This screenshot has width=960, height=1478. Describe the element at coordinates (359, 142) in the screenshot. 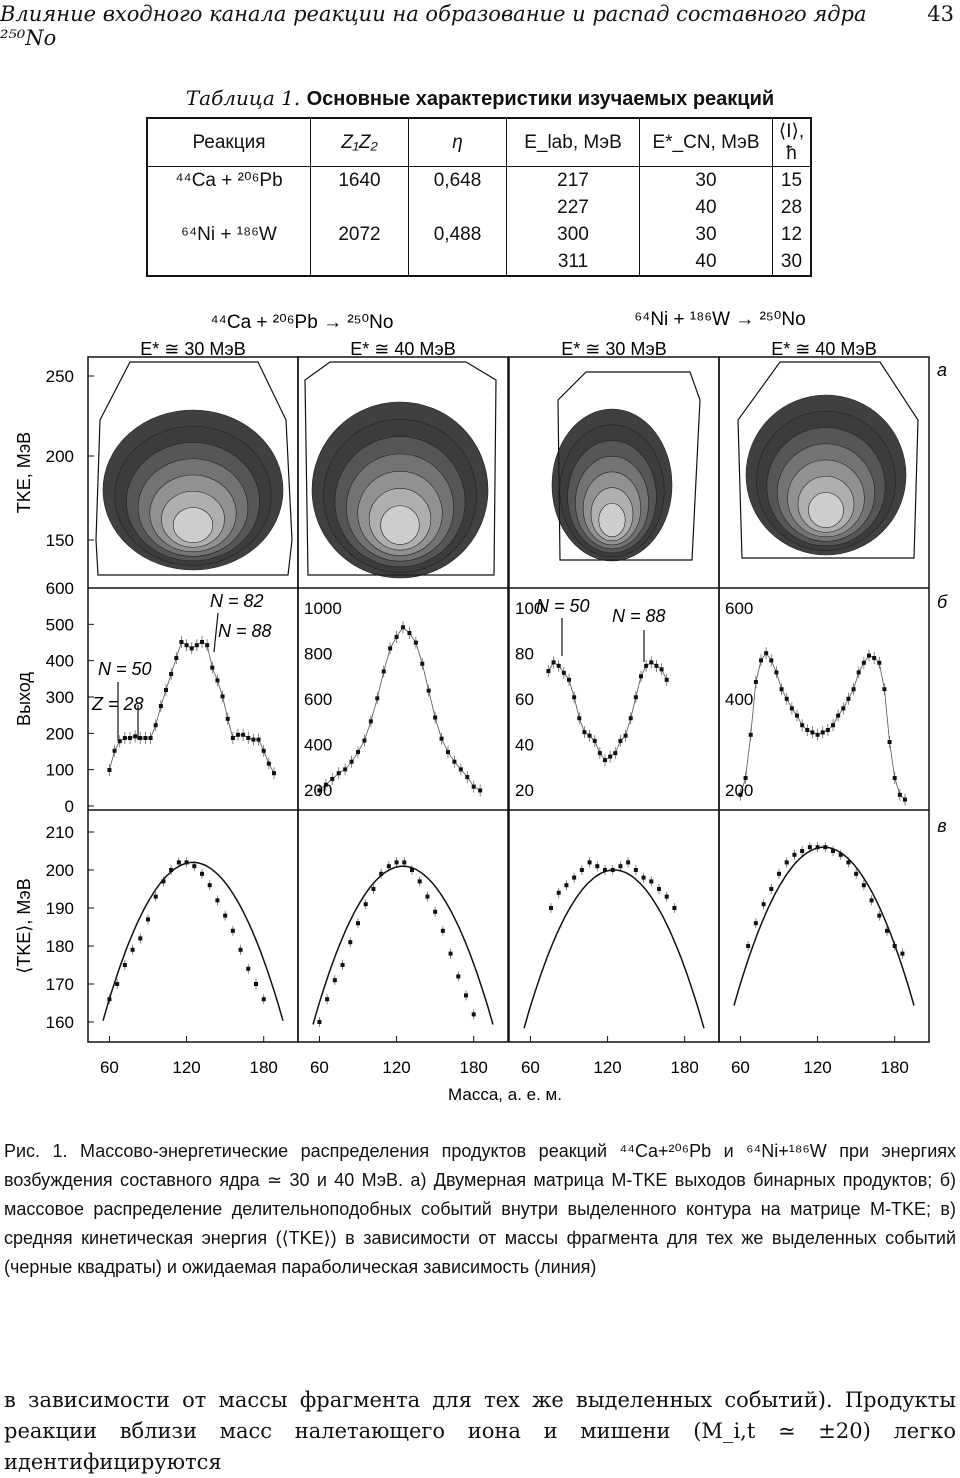

I see `col-header: Z₁Z₂` at that location.